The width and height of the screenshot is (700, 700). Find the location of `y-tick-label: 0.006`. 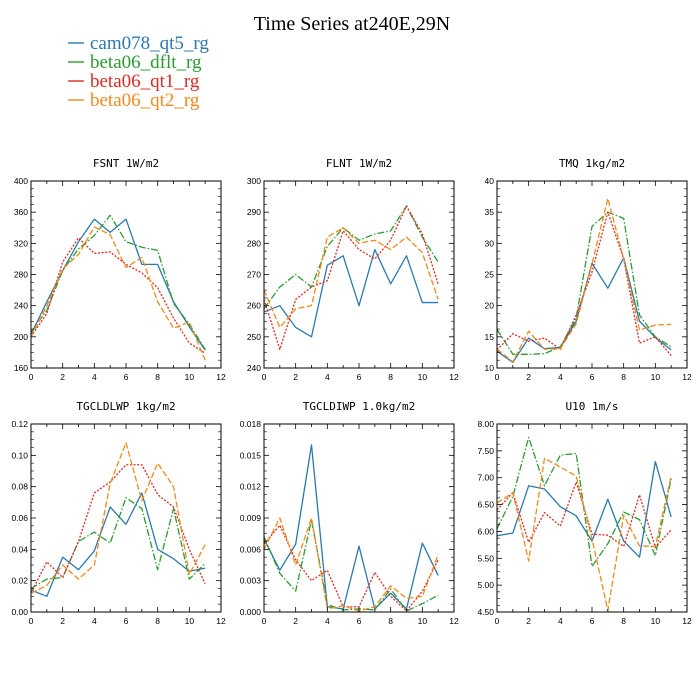

y-tick-label: 0.006 is located at coordinates (251, 549).